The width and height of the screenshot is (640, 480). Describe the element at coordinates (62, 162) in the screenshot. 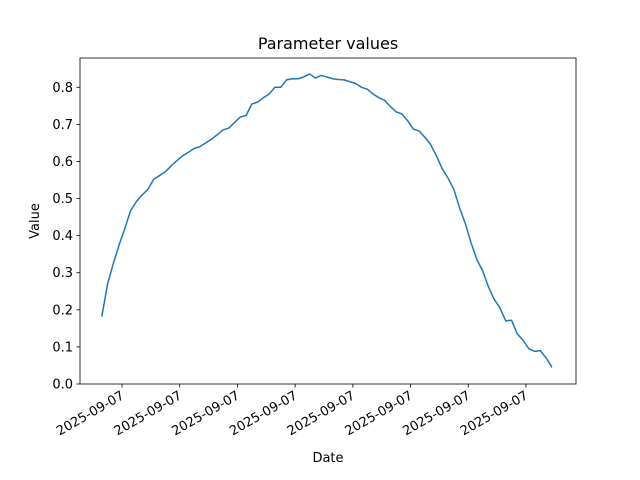

I see `y-tick-label: 0.6` at that location.